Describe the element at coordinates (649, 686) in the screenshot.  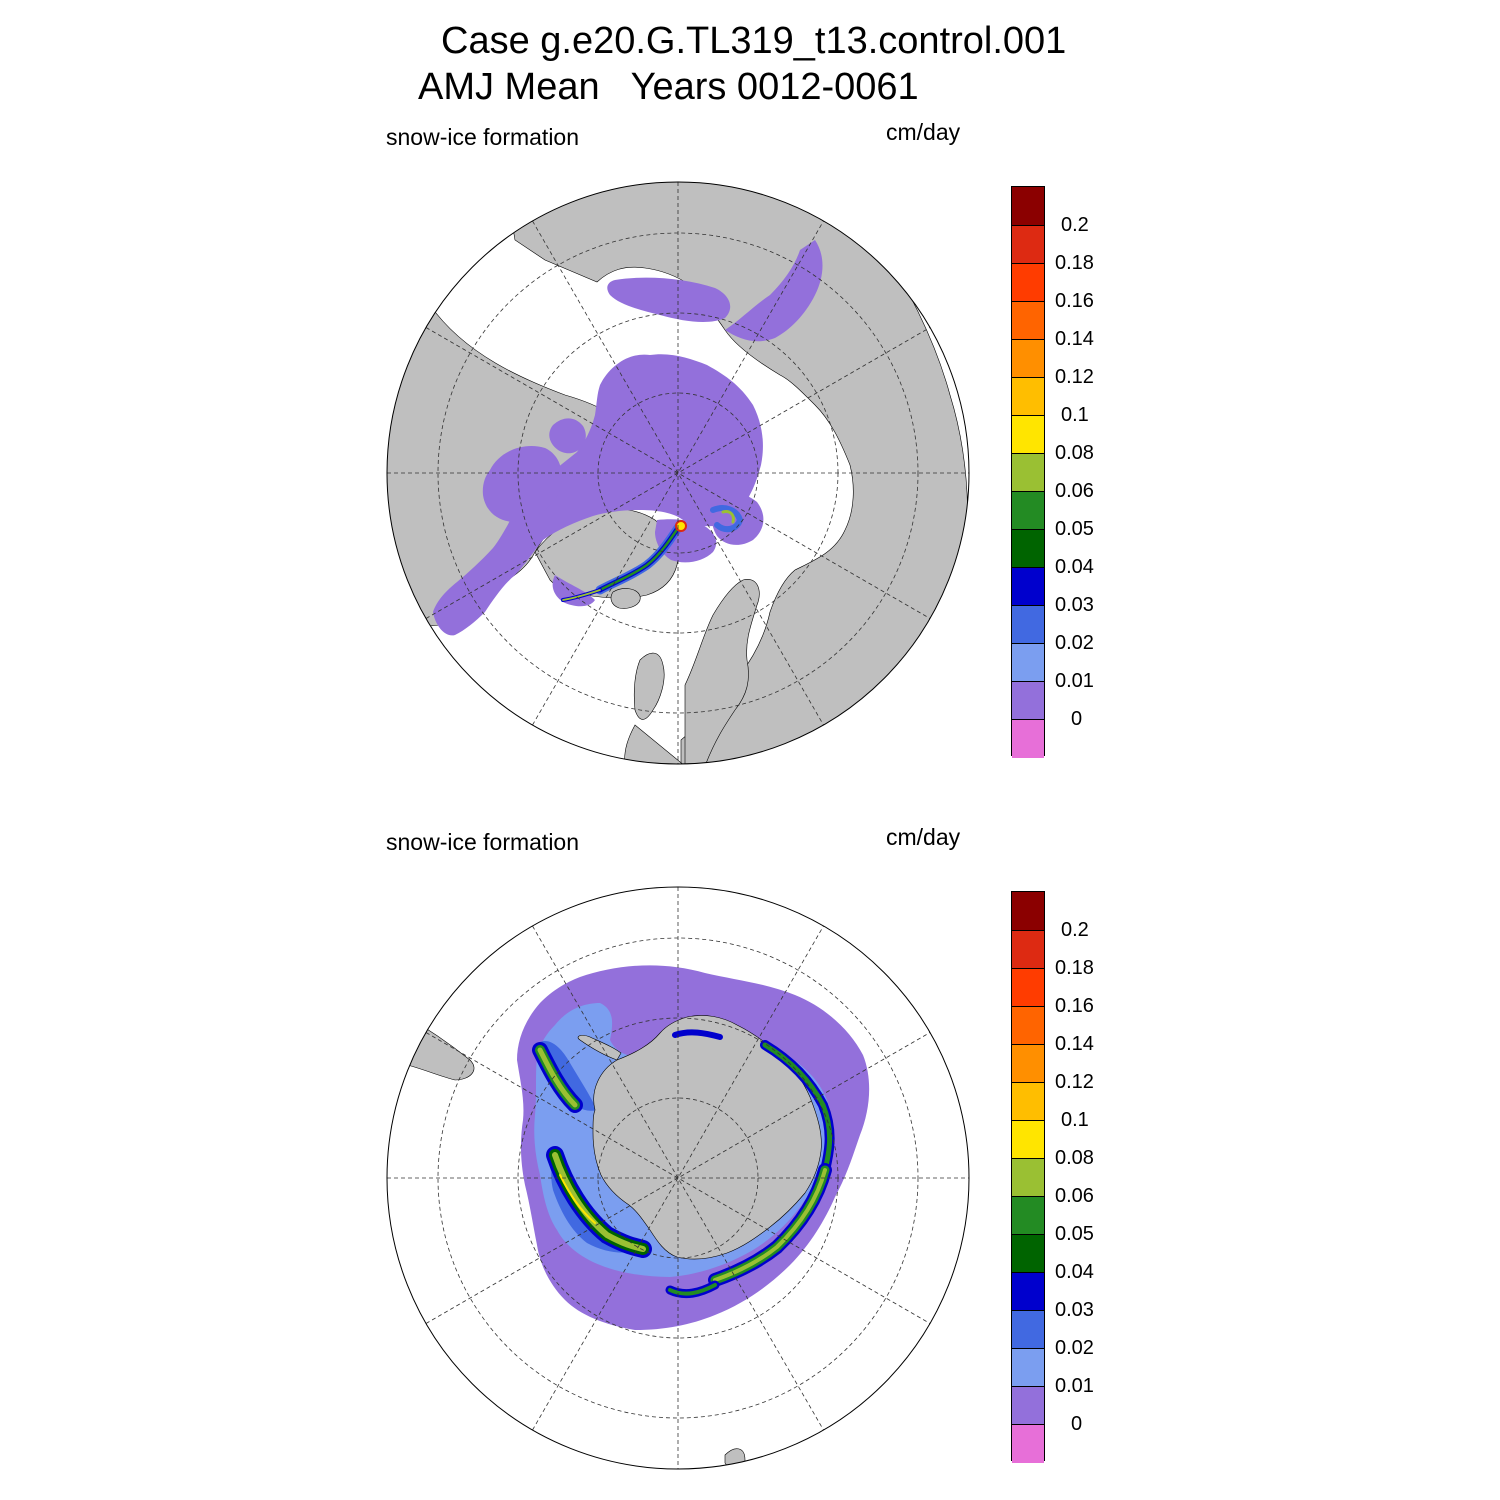
I see `land-uk` at that location.